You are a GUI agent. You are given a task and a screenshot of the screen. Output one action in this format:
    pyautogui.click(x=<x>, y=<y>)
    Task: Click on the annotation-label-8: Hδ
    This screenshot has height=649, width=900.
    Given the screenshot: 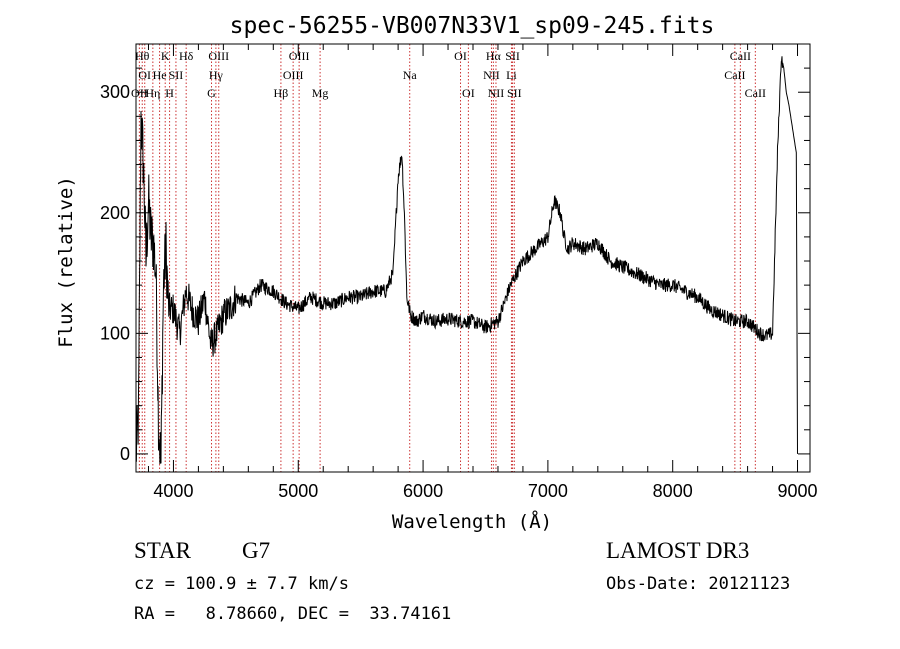 What is the action you would take?
    pyautogui.click(x=186, y=56)
    